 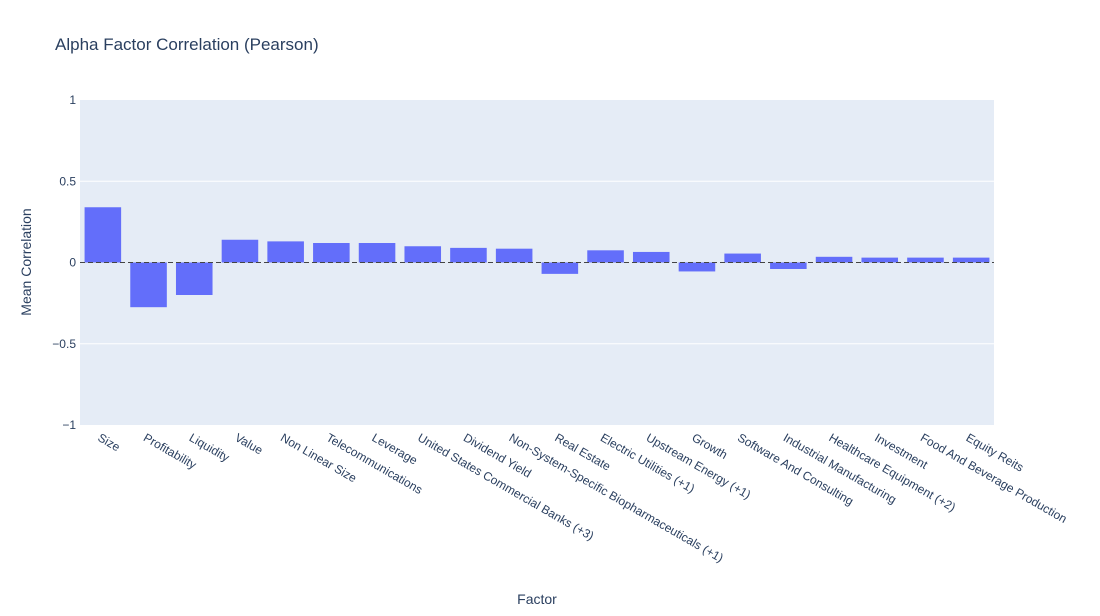 What do you see at coordinates (69, 425) in the screenshot?
I see `y-tick-label: −1` at bounding box center [69, 425].